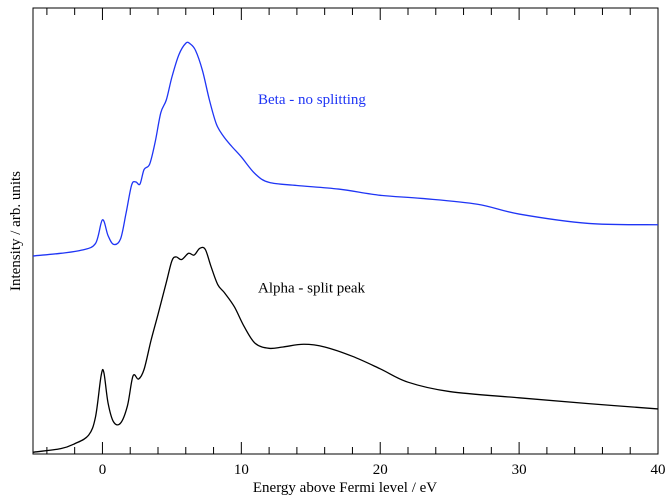 This screenshot has width=669, height=496. I want to click on series-annotation: Beta - no splitting, so click(312, 100).